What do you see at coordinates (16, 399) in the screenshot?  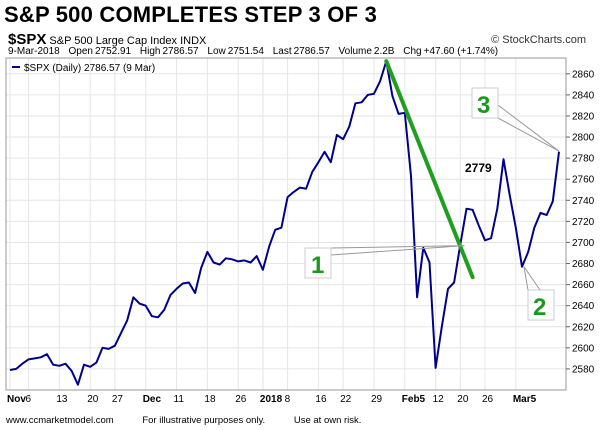 I see `x-tick-label: Nov` at bounding box center [16, 399].